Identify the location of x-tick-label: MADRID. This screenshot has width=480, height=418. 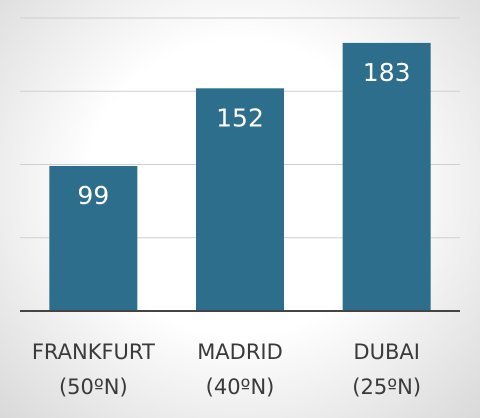
(240, 352).